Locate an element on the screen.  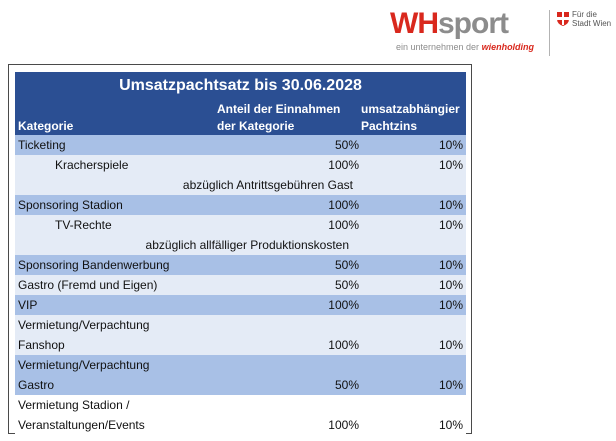
logo-wordmark: WHsport is located at coordinates (449, 24).